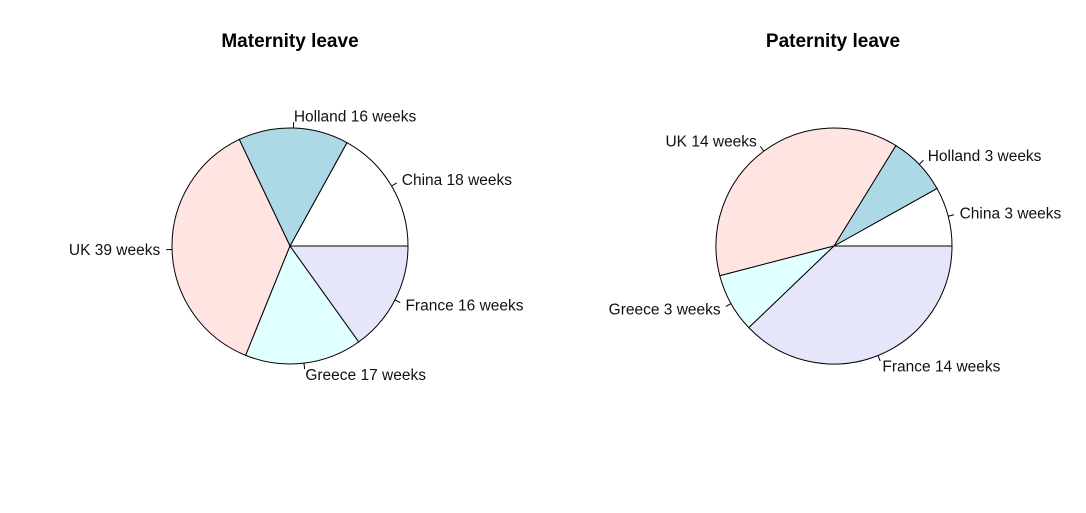 The height and width of the screenshot is (513, 1086). What do you see at coordinates (231, 247) in the screenshot?
I see `pie-slice-maternity-uk` at bounding box center [231, 247].